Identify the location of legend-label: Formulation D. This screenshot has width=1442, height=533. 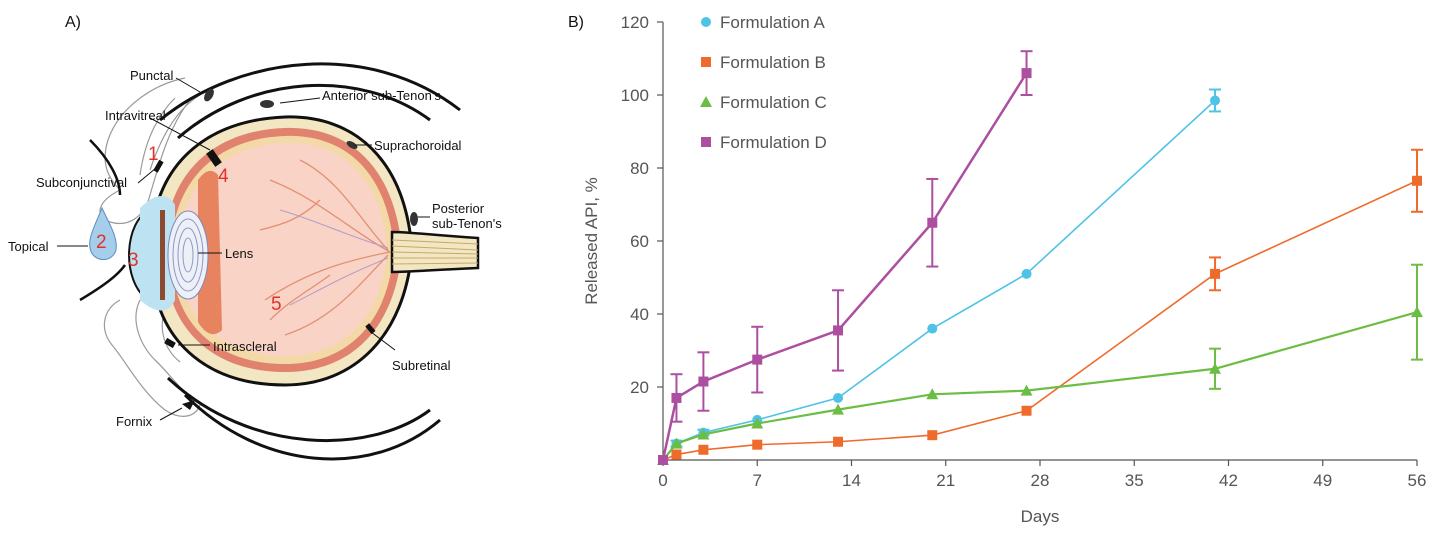
(773, 142).